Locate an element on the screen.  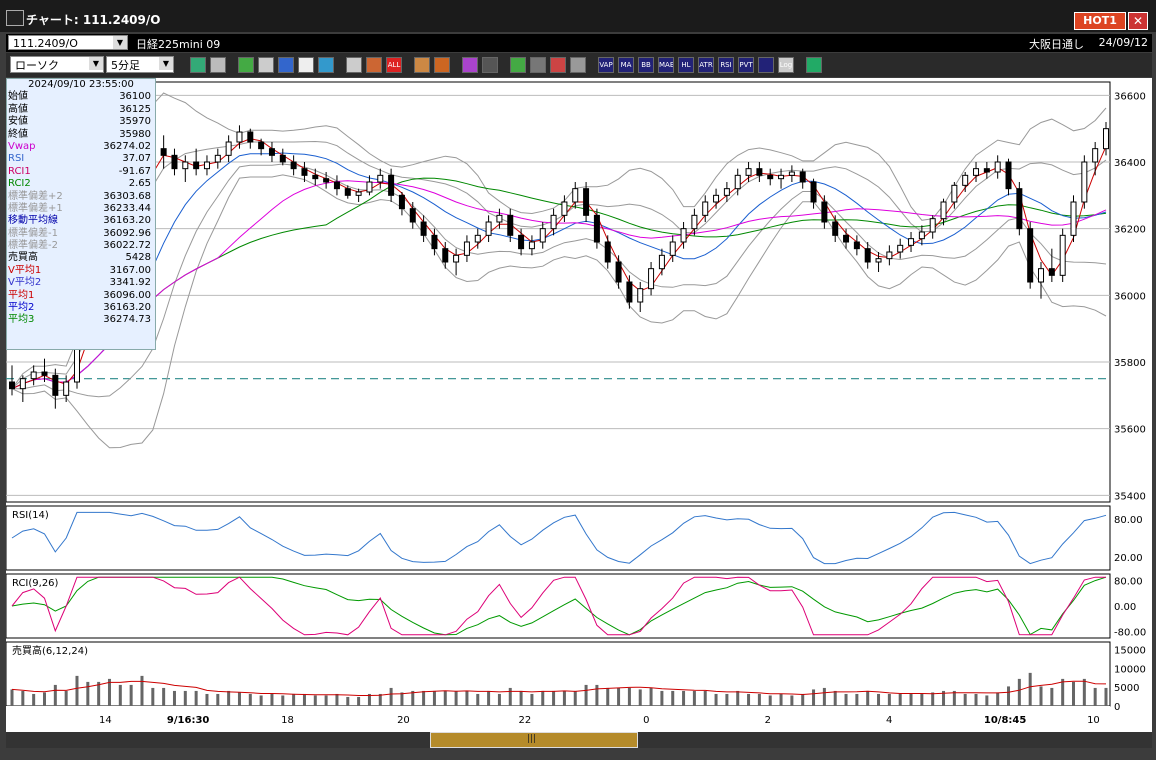
find-button is located at coordinates (518, 65).